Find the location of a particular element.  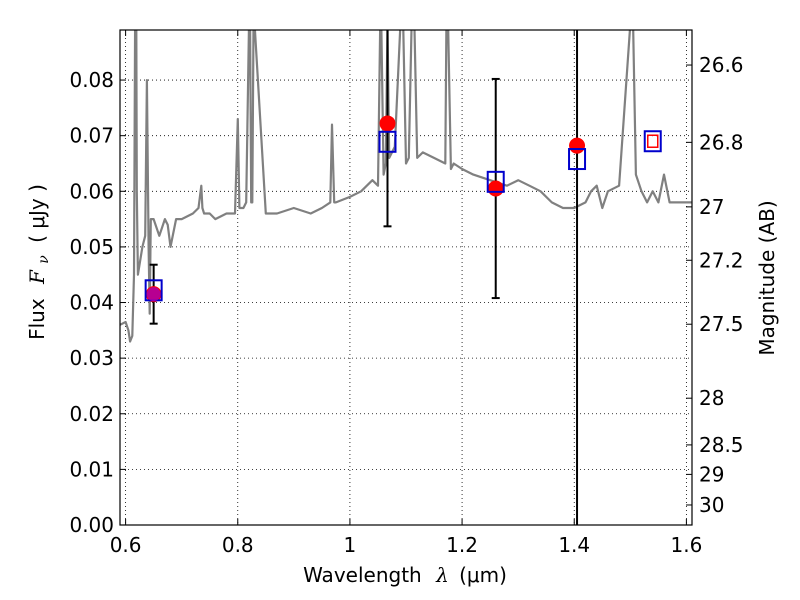

overlap-marker is located at coordinates (153, 294).